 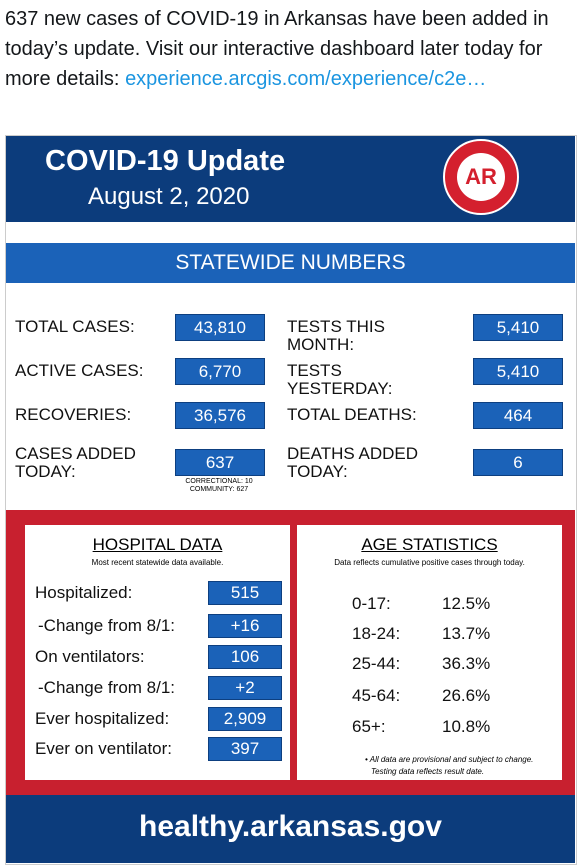 What do you see at coordinates (219, 489) in the screenshot?
I see `note: COMMUNITY: 627` at bounding box center [219, 489].